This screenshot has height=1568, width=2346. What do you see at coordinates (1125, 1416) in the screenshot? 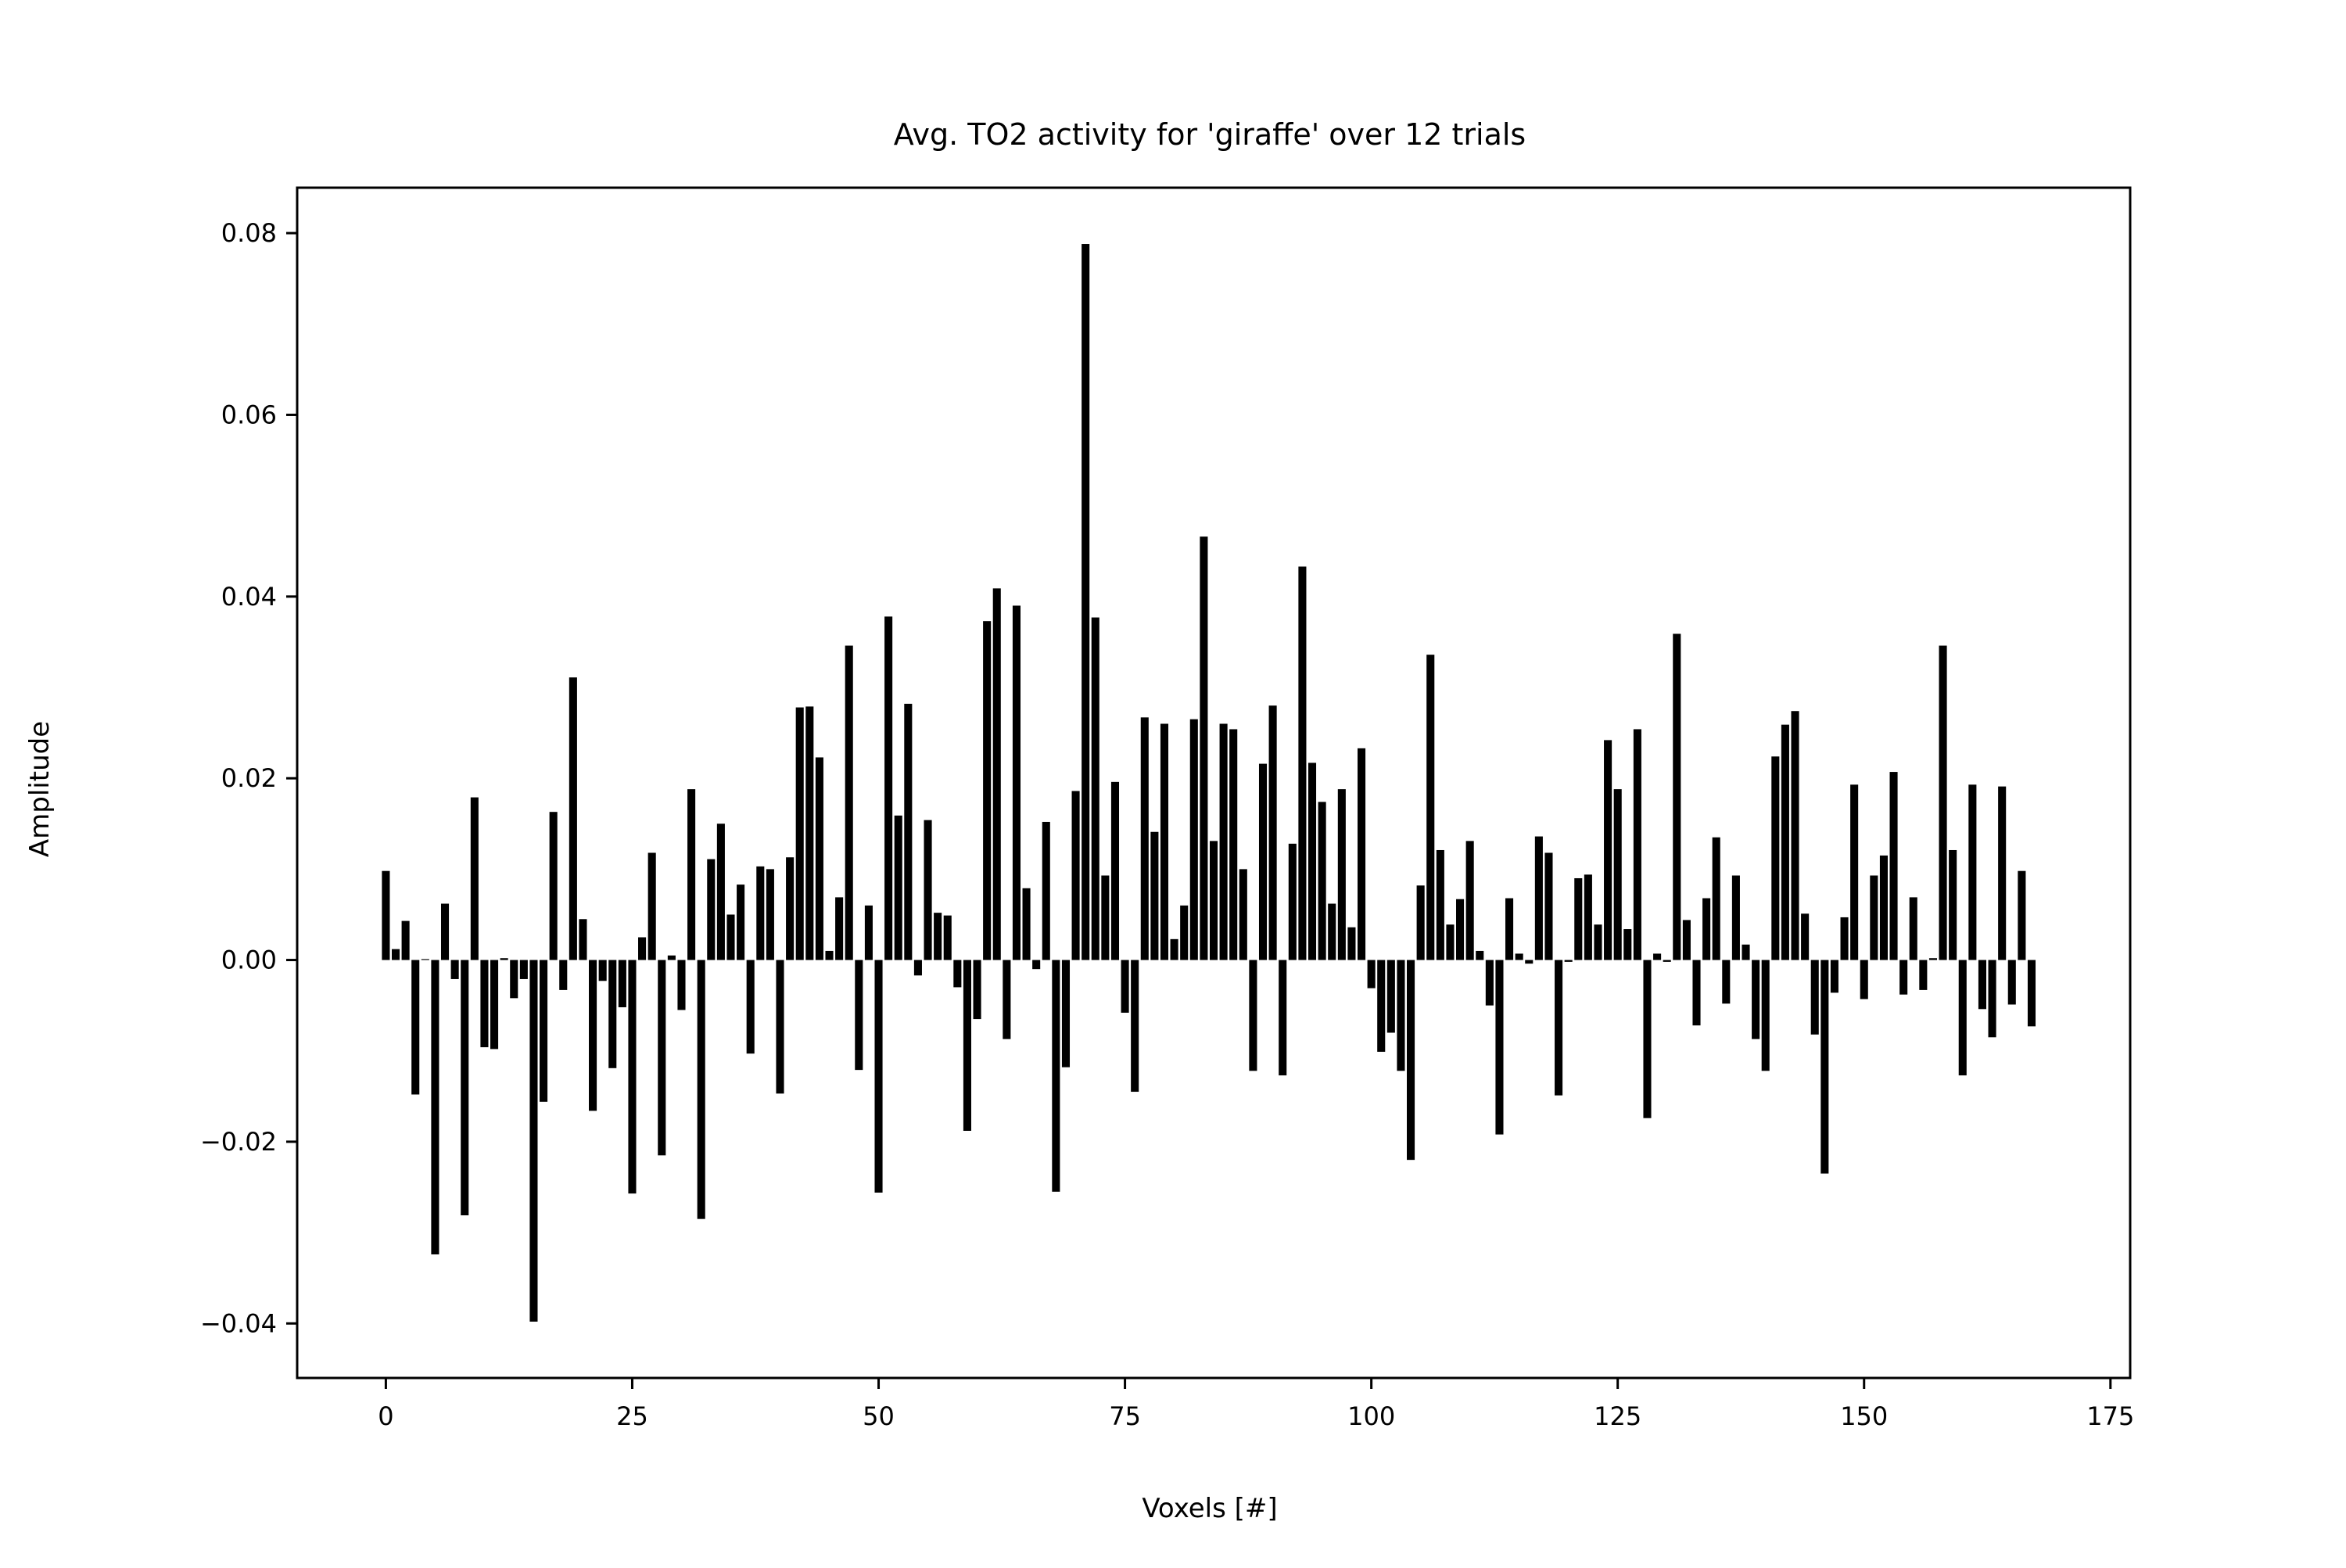
I see `x-tick-label: 75` at bounding box center [1125, 1416].